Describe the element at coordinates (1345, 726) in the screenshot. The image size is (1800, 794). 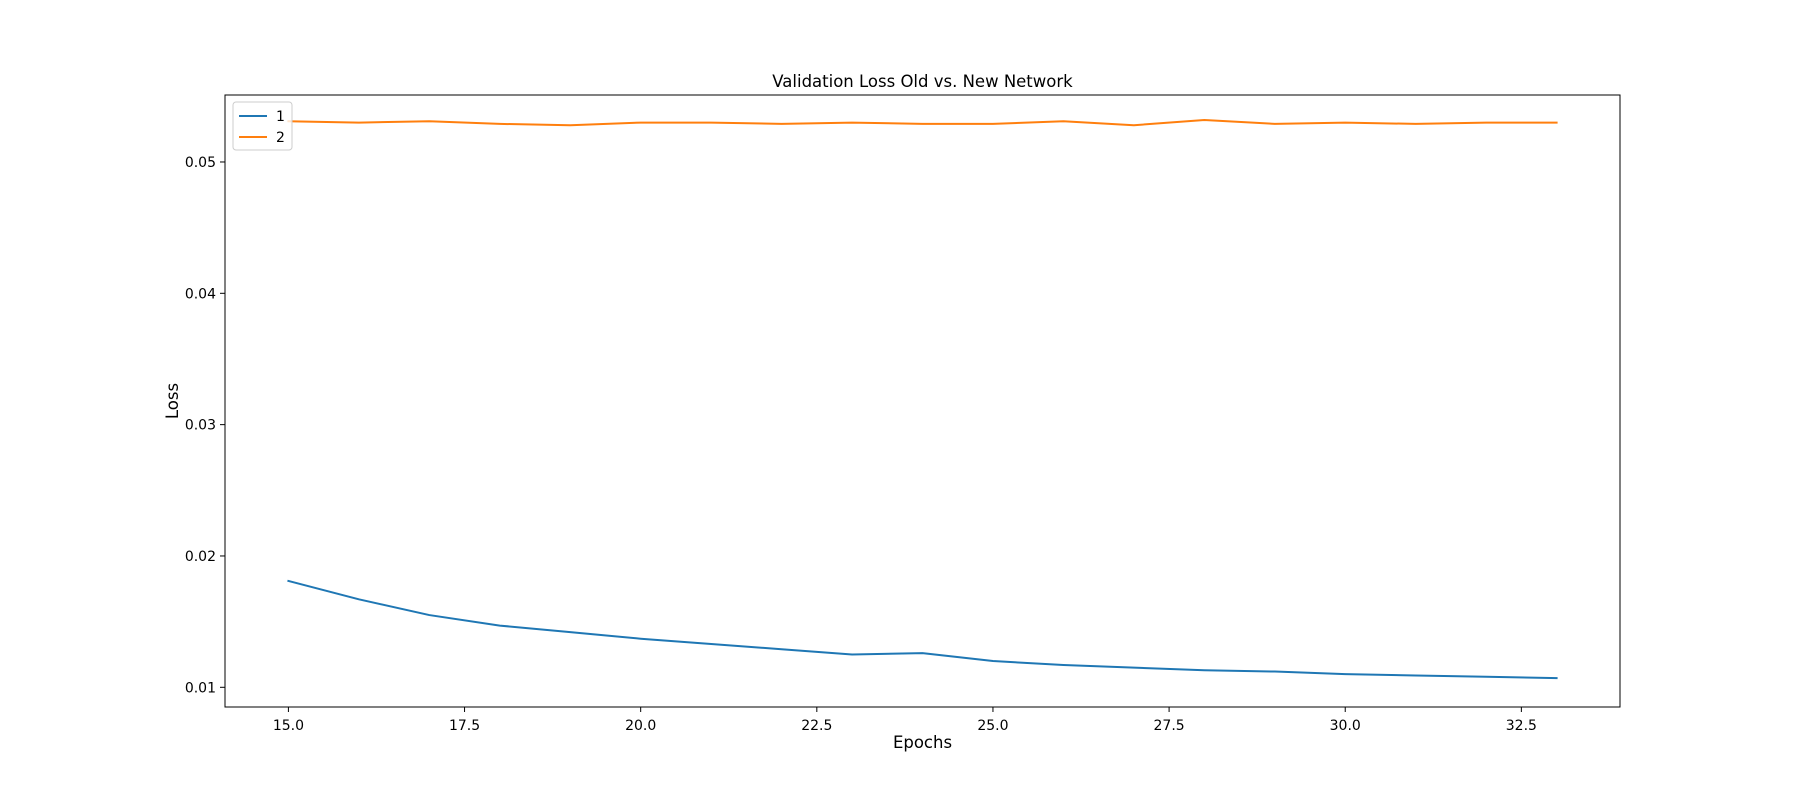
I see `x-tick-label: 30.0` at that location.